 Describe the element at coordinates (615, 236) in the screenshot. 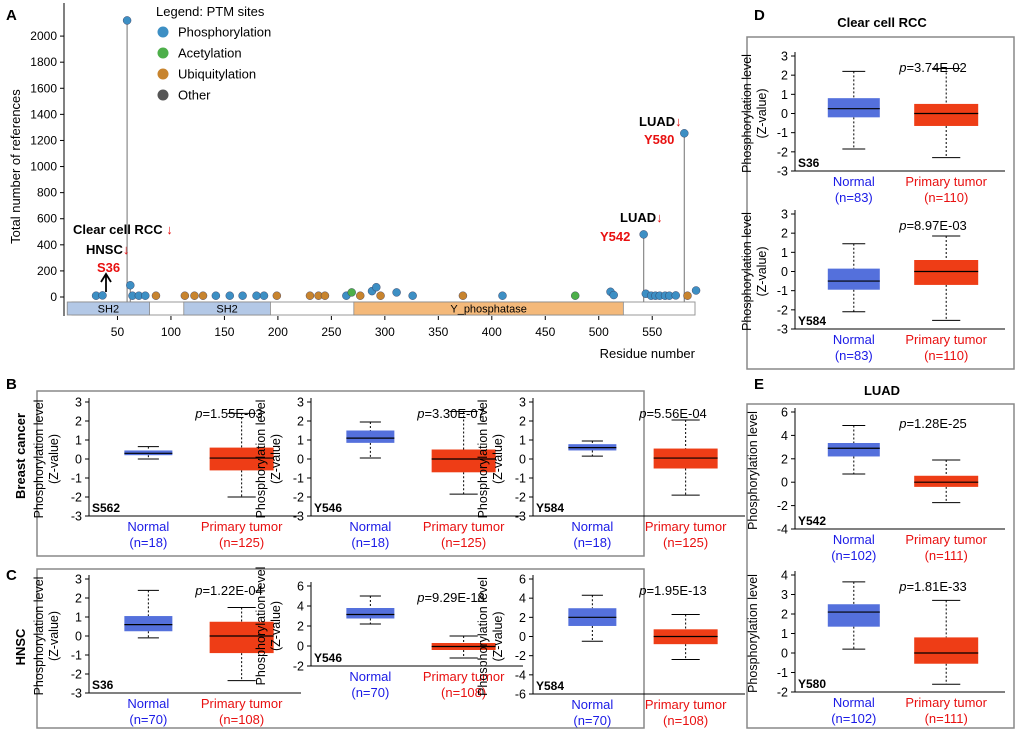

I see `annot-y542: Y542` at that location.